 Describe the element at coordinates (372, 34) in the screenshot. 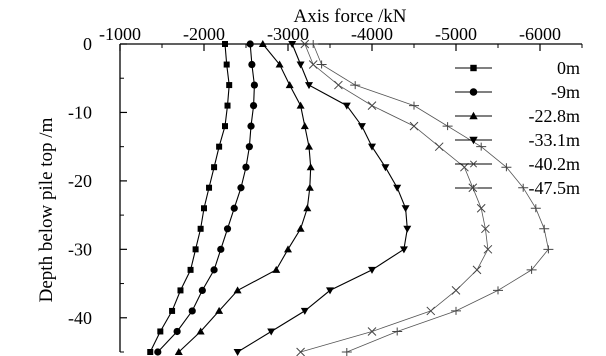

I see `x-tick-label: -4000` at that location.